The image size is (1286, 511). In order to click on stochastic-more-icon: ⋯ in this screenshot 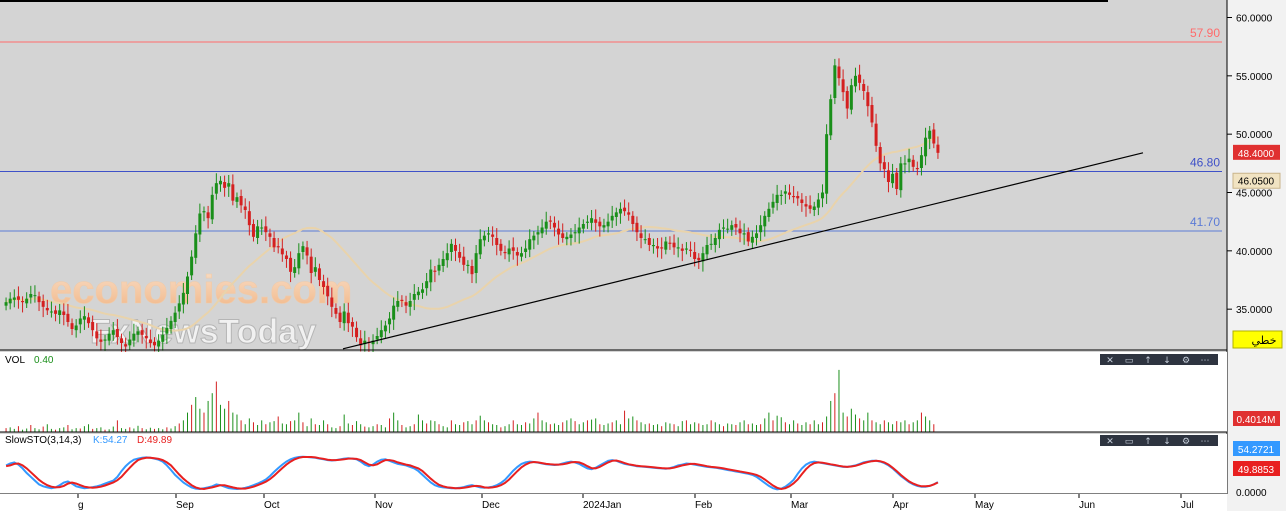, I will do `click(1205, 442)`.